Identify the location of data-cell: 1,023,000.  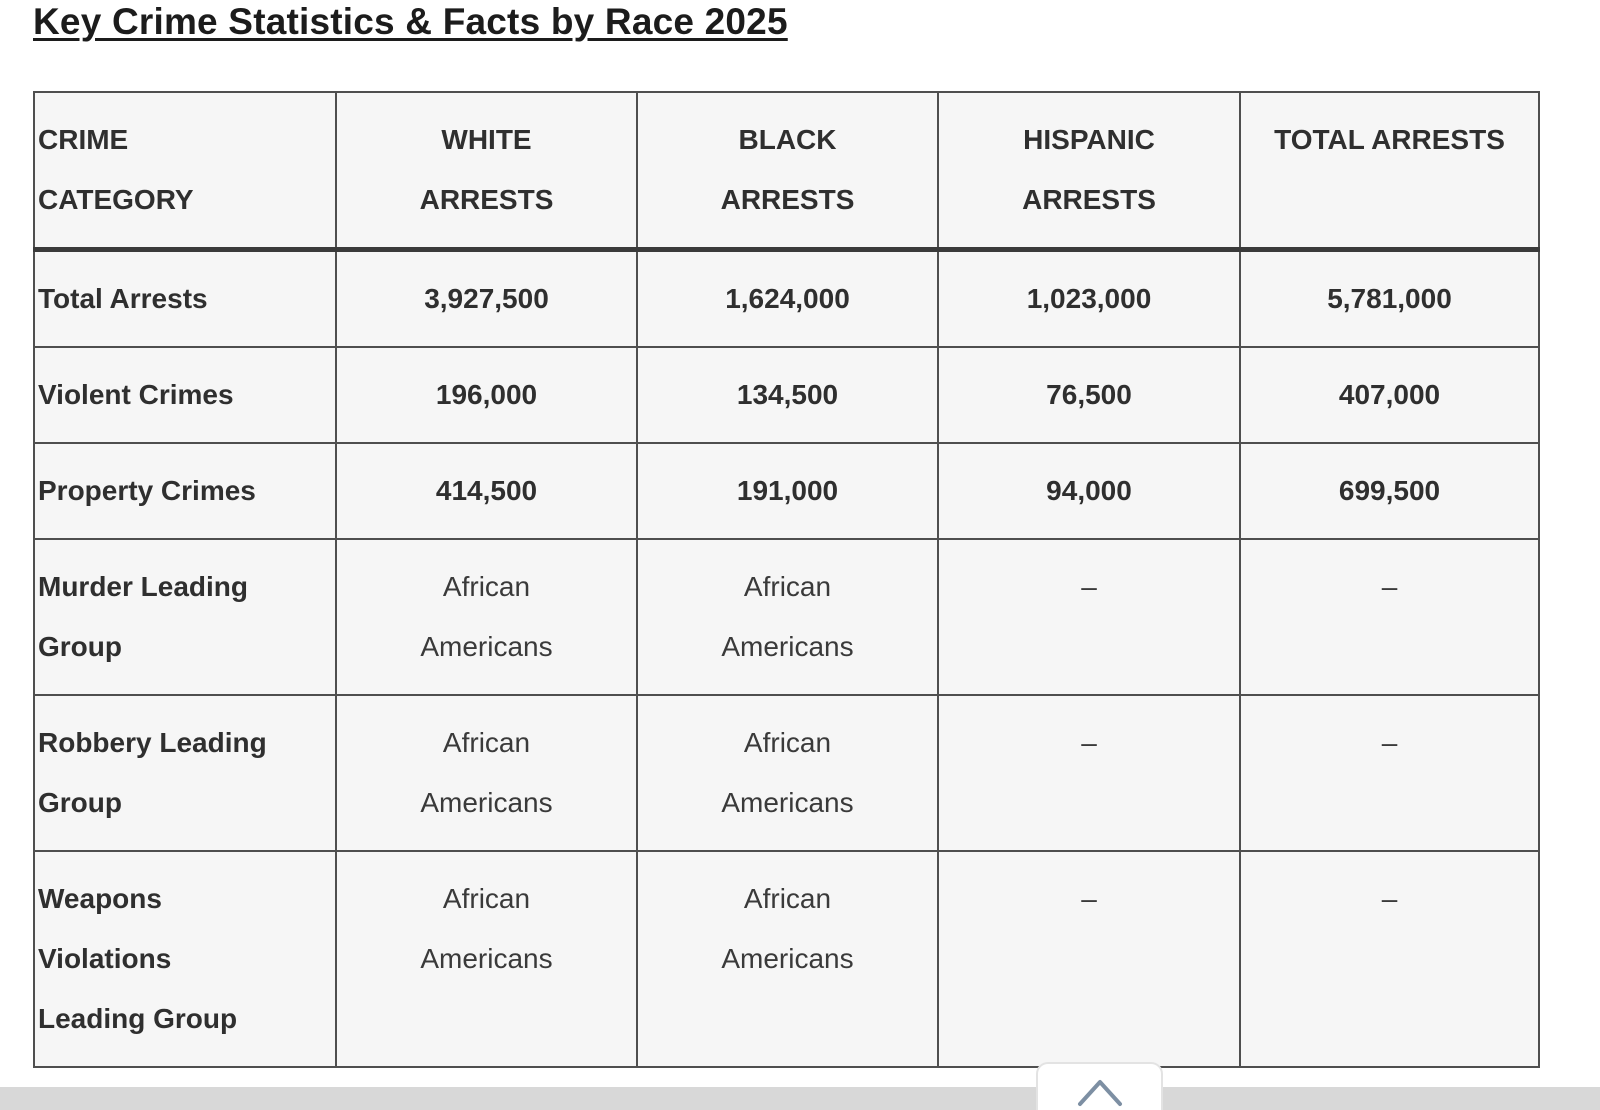
(1089, 298).